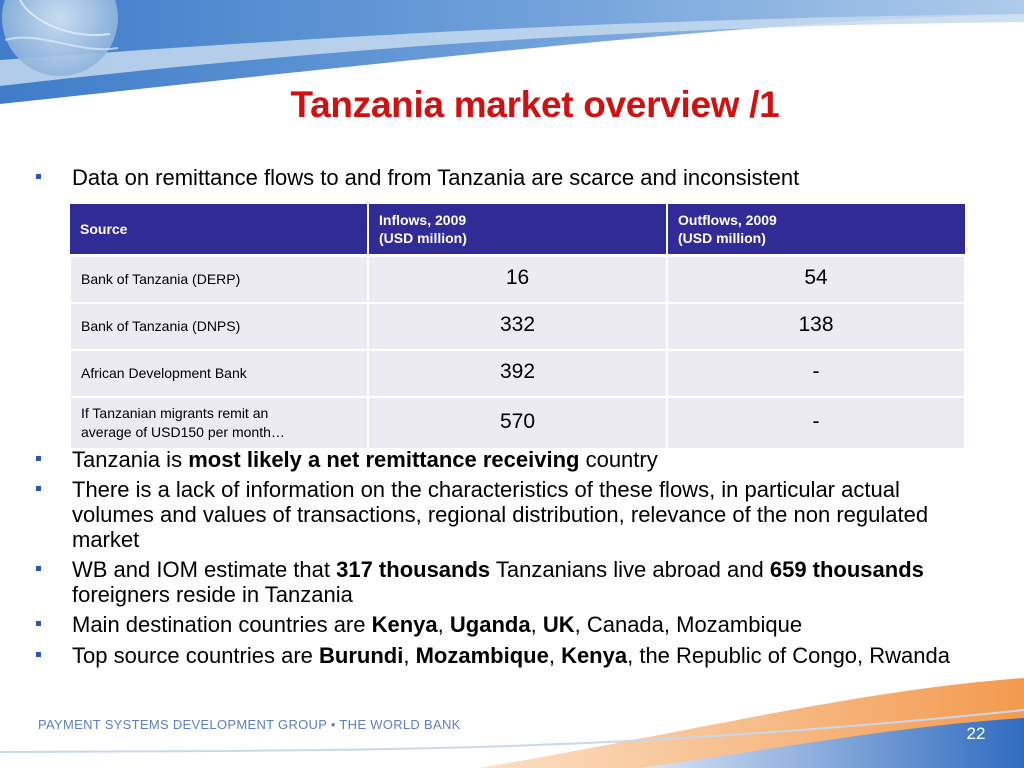  I want to click on table-row: Bank of Tanzania (DNPS) 332 138, so click(517, 326).